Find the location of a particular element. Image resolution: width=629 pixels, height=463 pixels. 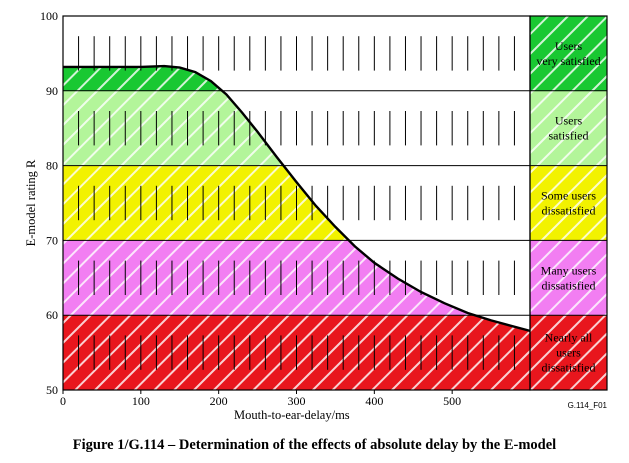

y-tick-label-2: 70 is located at coordinates (52, 240).